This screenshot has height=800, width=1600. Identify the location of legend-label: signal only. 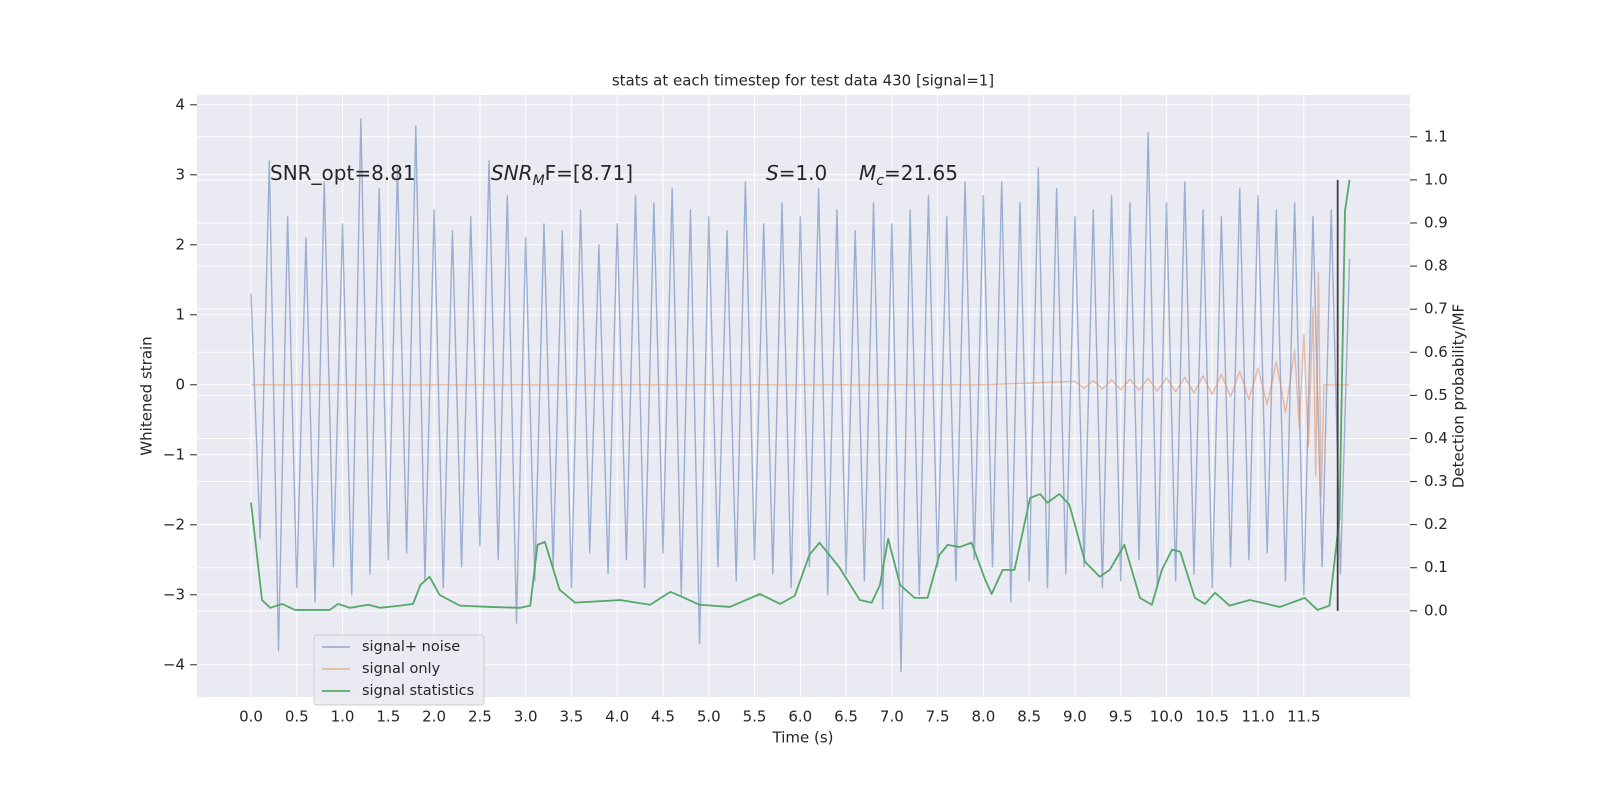
(401, 669).